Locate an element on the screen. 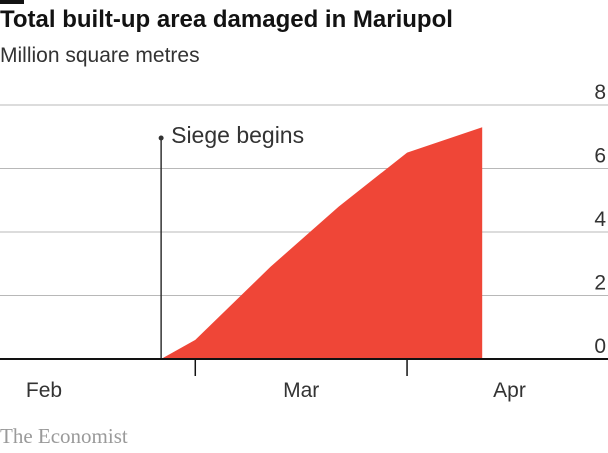 This screenshot has height=453, width=608. y-tick-label-4: 4 is located at coordinates (600, 219).